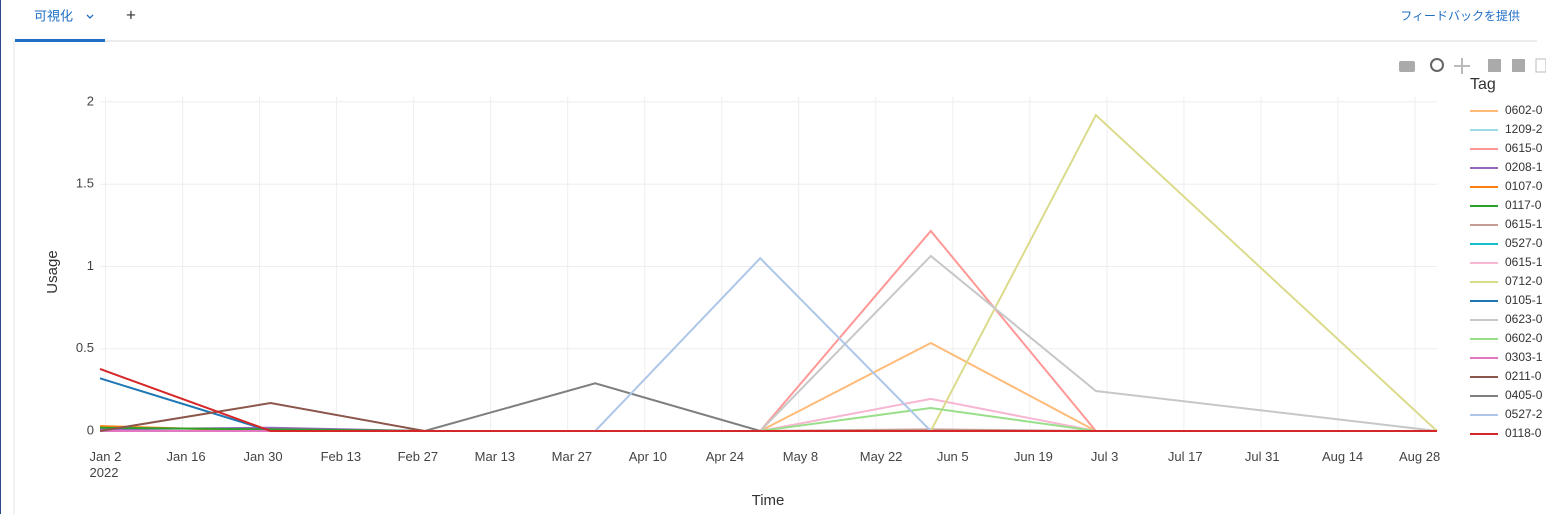 The height and width of the screenshot is (514, 1546). What do you see at coordinates (186, 456) in the screenshot?
I see `x-tick-label: Jan 16` at bounding box center [186, 456].